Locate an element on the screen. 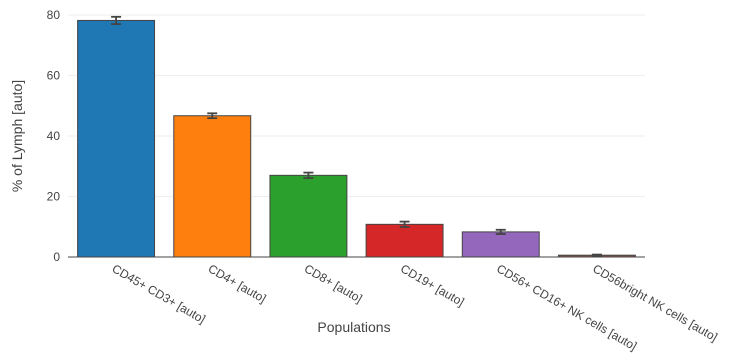 This screenshot has height=360, width=730. y-tick-label: 60 is located at coordinates (54, 76).